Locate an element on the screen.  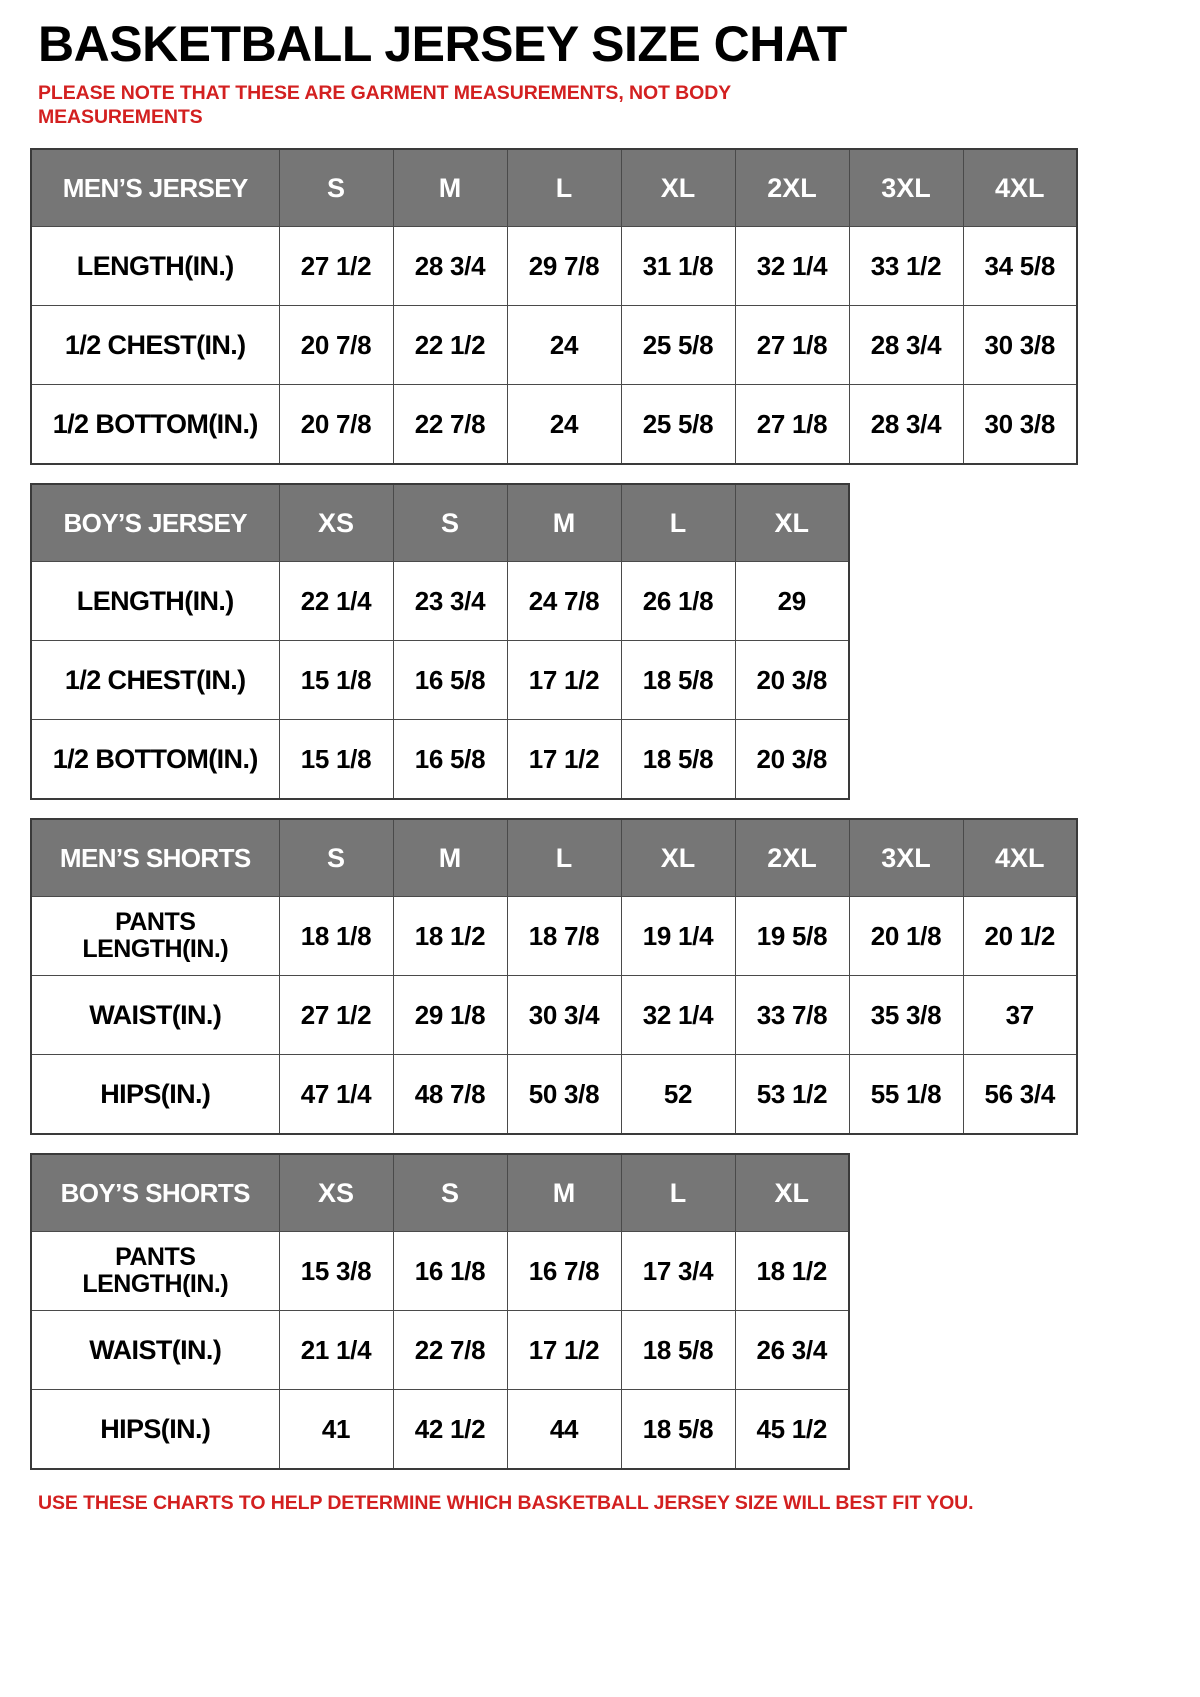
measurement-cell: 52 is located at coordinates (678, 1094).